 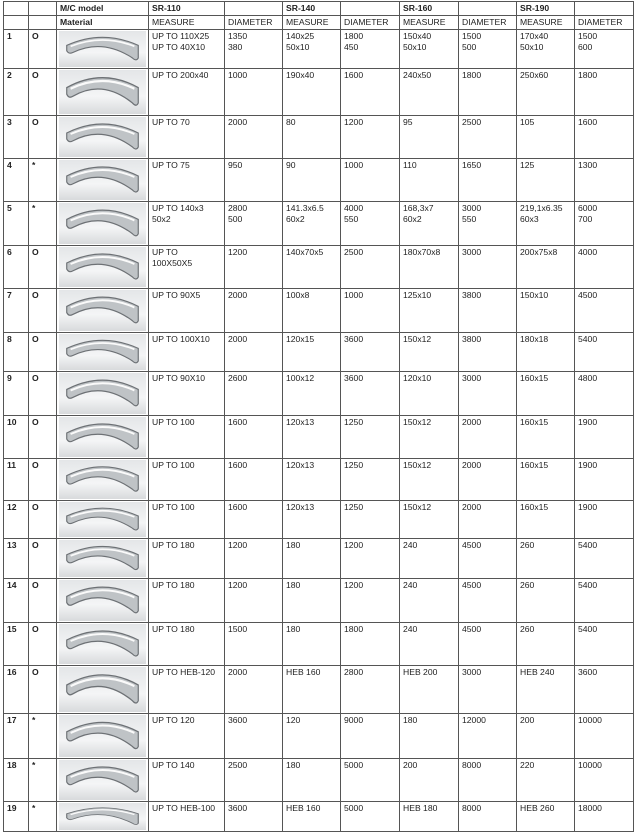 I want to click on measure-cell: UP TO 70, so click(x=186, y=137).